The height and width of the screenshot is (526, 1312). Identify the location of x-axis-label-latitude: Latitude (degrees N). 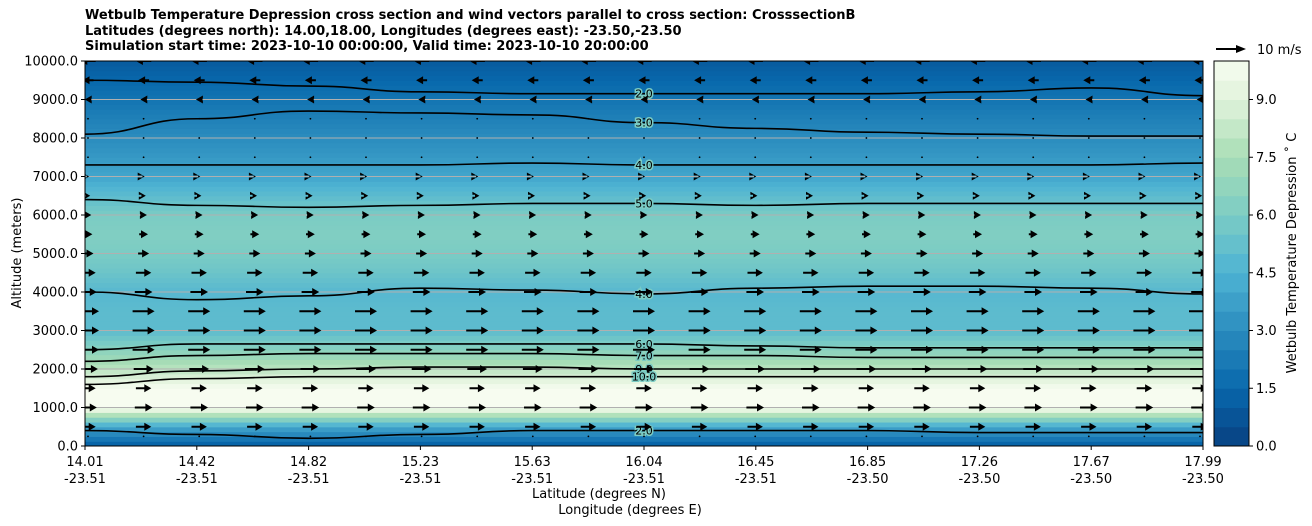
(599, 494).